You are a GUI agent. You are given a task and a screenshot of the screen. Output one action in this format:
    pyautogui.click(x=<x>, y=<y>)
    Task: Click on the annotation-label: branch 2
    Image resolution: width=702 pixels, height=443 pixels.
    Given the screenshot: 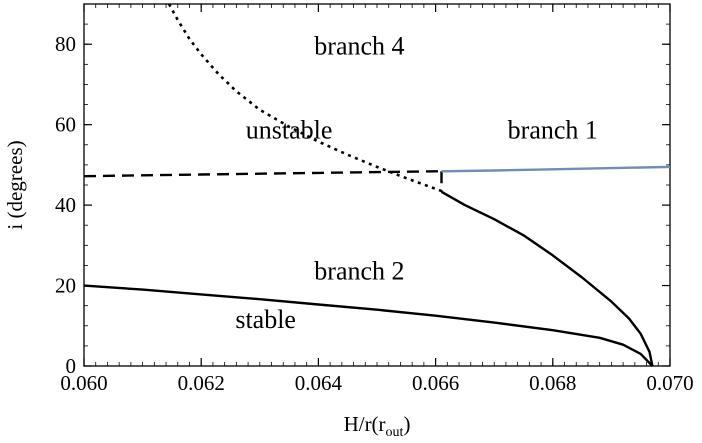 What is the action you would take?
    pyautogui.click(x=359, y=271)
    